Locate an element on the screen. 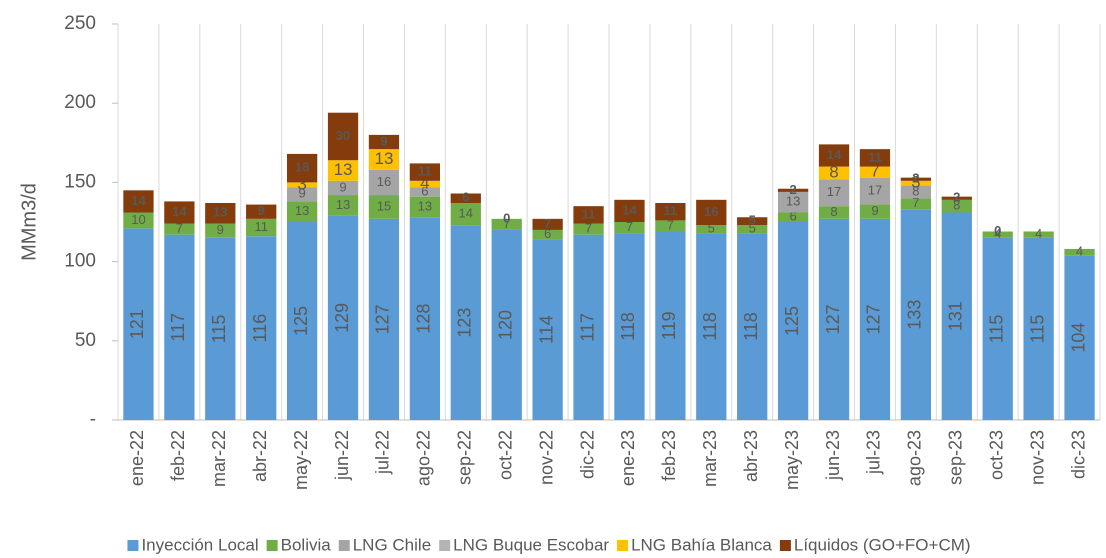 Image resolution: width=1106 pixels, height=558 pixels. y-tick-label: 50 is located at coordinates (85, 340).